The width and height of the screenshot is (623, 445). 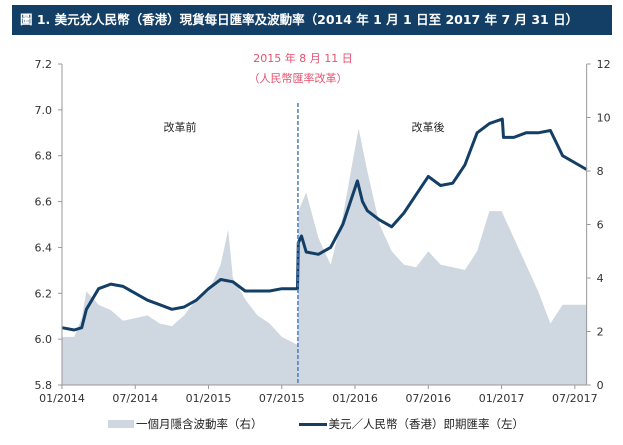 What do you see at coordinates (44, 202) in the screenshot?
I see `left-tick-label: 6.6` at bounding box center [44, 202].